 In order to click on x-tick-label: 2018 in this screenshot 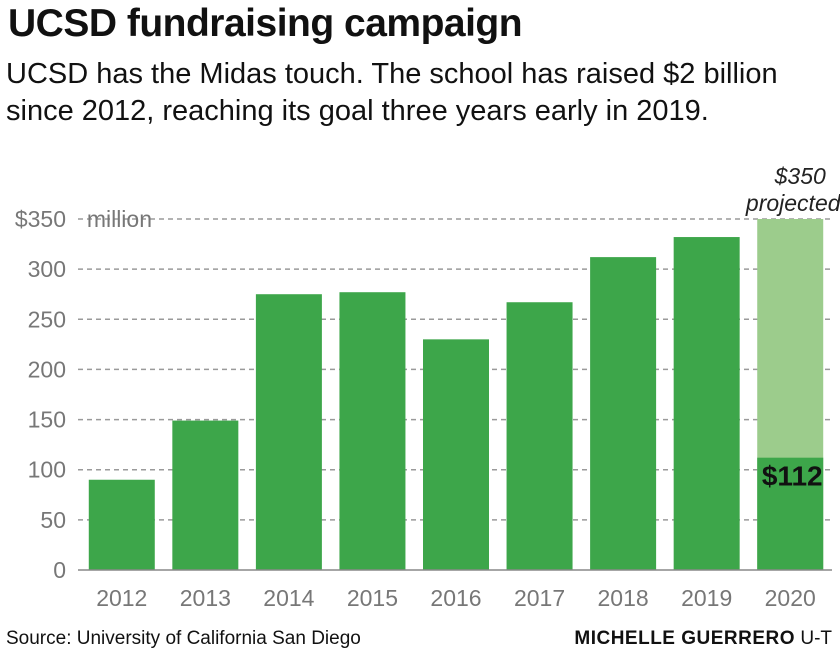, I will do `click(623, 598)`.